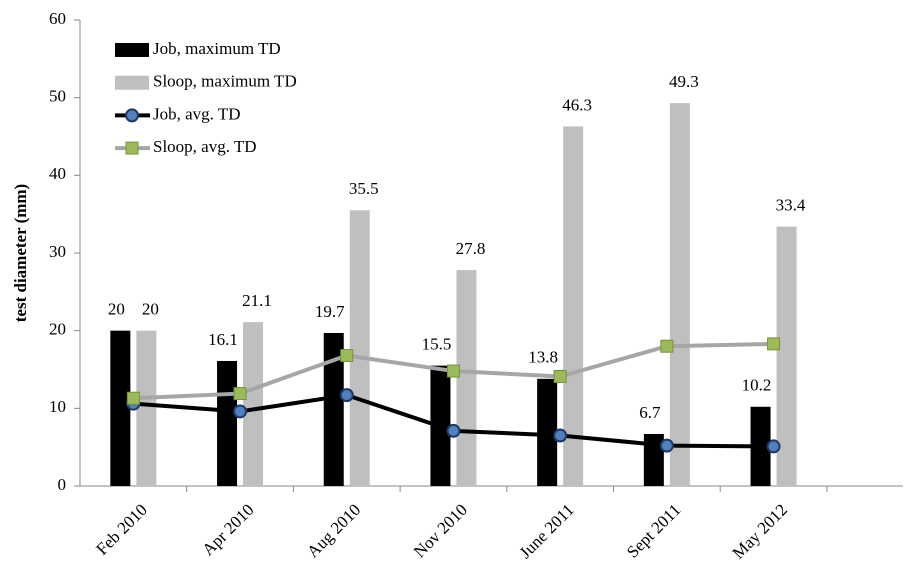  I want to click on y-tick-label: 0, so click(62, 484).